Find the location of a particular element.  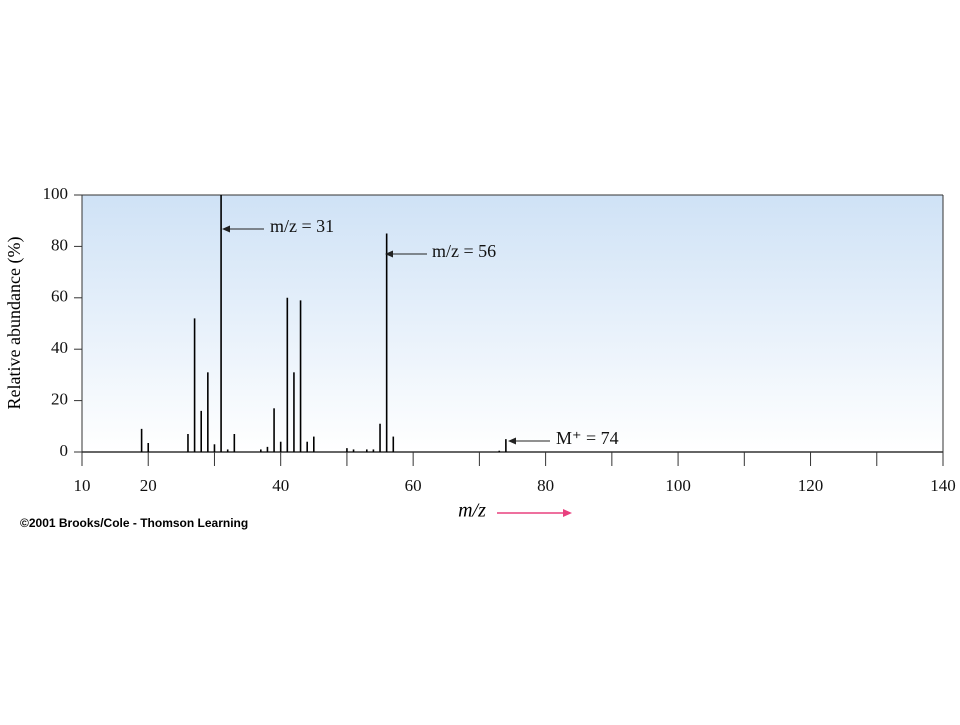

x-tick-label: 100 is located at coordinates (678, 485).